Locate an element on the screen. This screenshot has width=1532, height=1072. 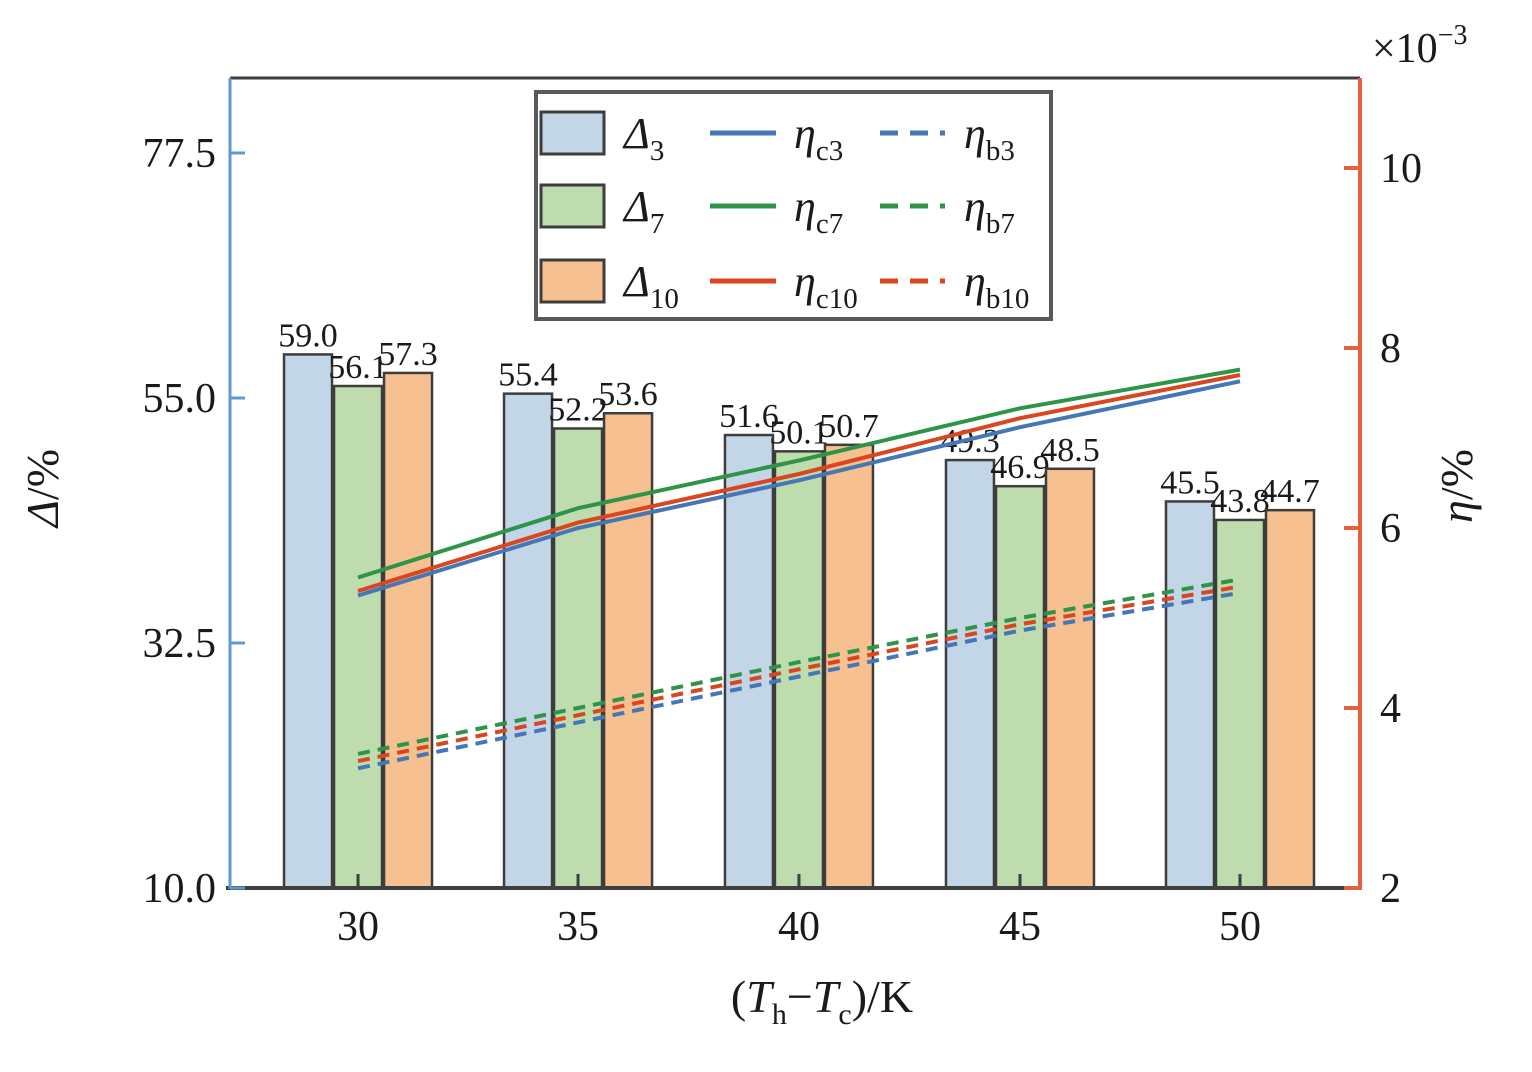
legend-label-eta-b3: ηb3 is located at coordinates (989, 138).